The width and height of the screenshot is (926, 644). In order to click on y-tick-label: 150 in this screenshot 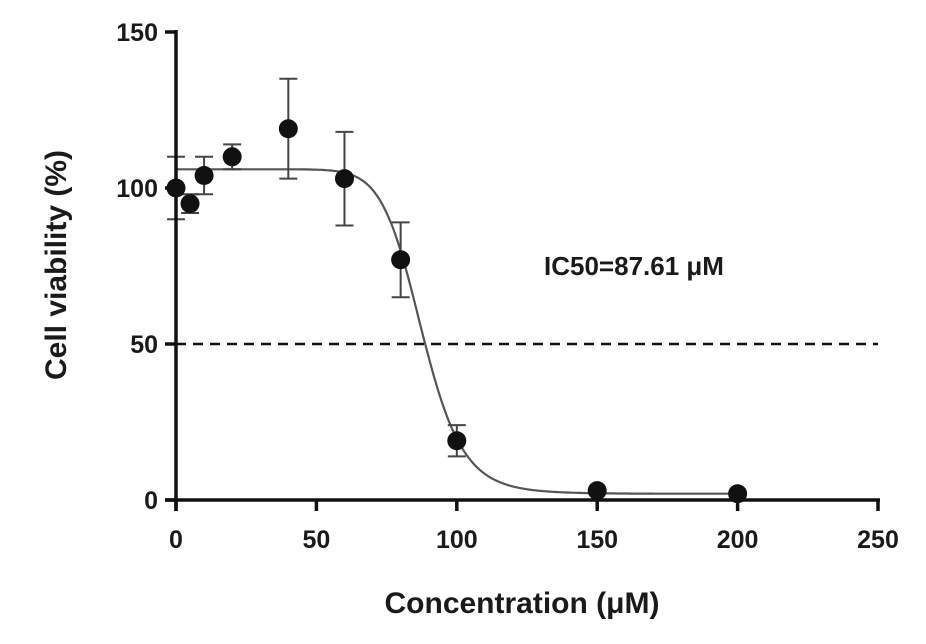, I will do `click(137, 33)`.